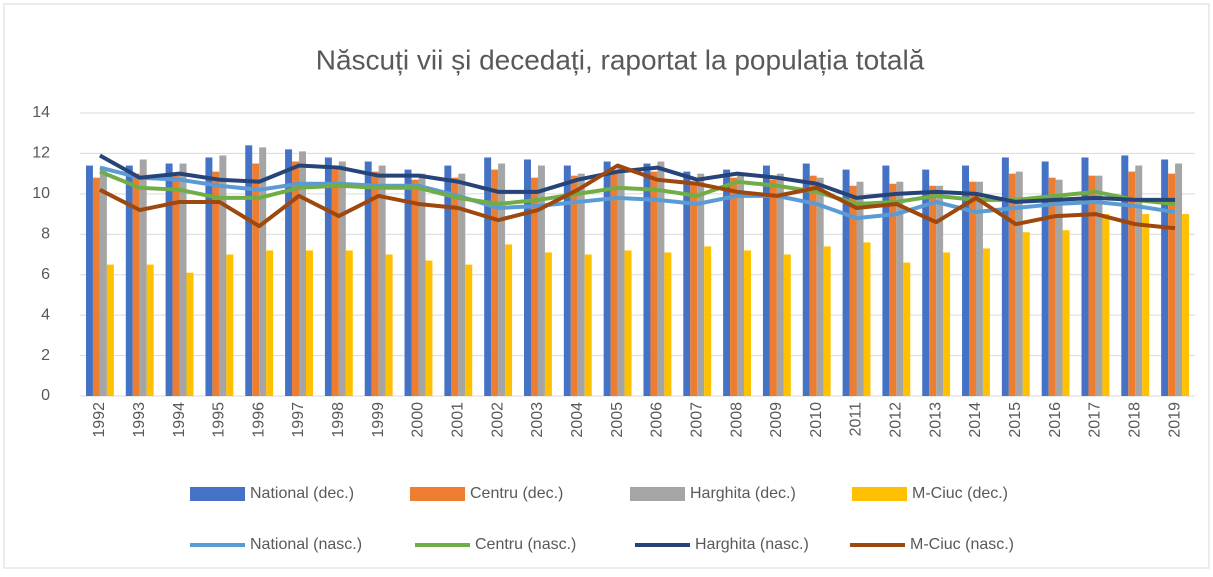 This screenshot has width=1213, height=577. Describe the element at coordinates (45, 234) in the screenshot. I see `y-tick-label: 8` at that location.